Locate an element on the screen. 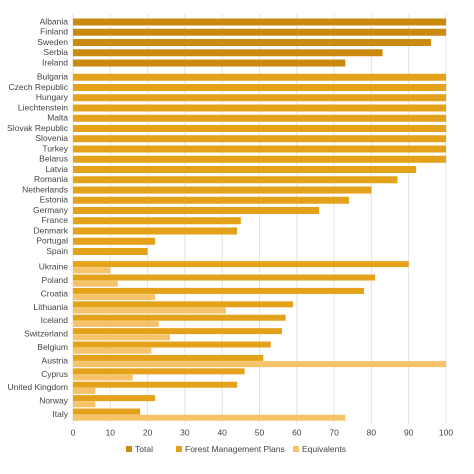 This screenshot has height=474, width=474. x-tick-label: 100 is located at coordinates (446, 432).